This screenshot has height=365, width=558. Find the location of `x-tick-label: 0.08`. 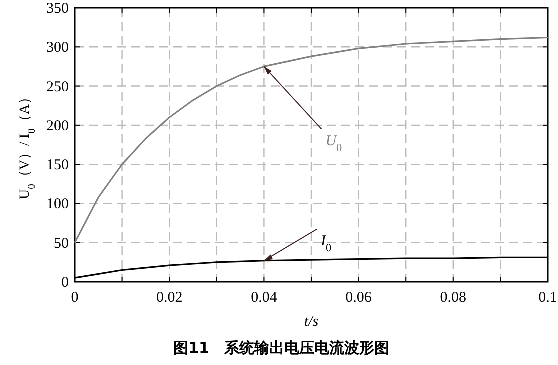

x-tick-label: 0.08 is located at coordinates (453, 298).